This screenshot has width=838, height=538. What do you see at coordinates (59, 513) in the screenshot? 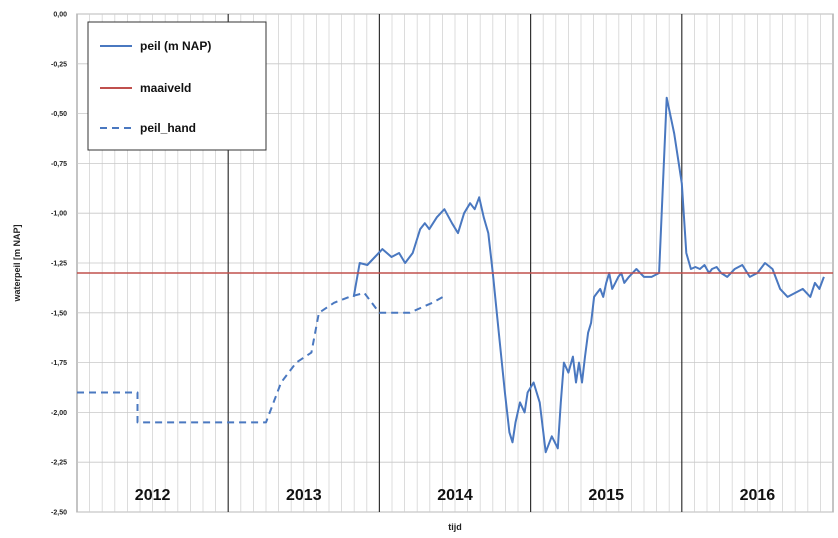
I see `y-tick-label: -2,50` at bounding box center [59, 513].